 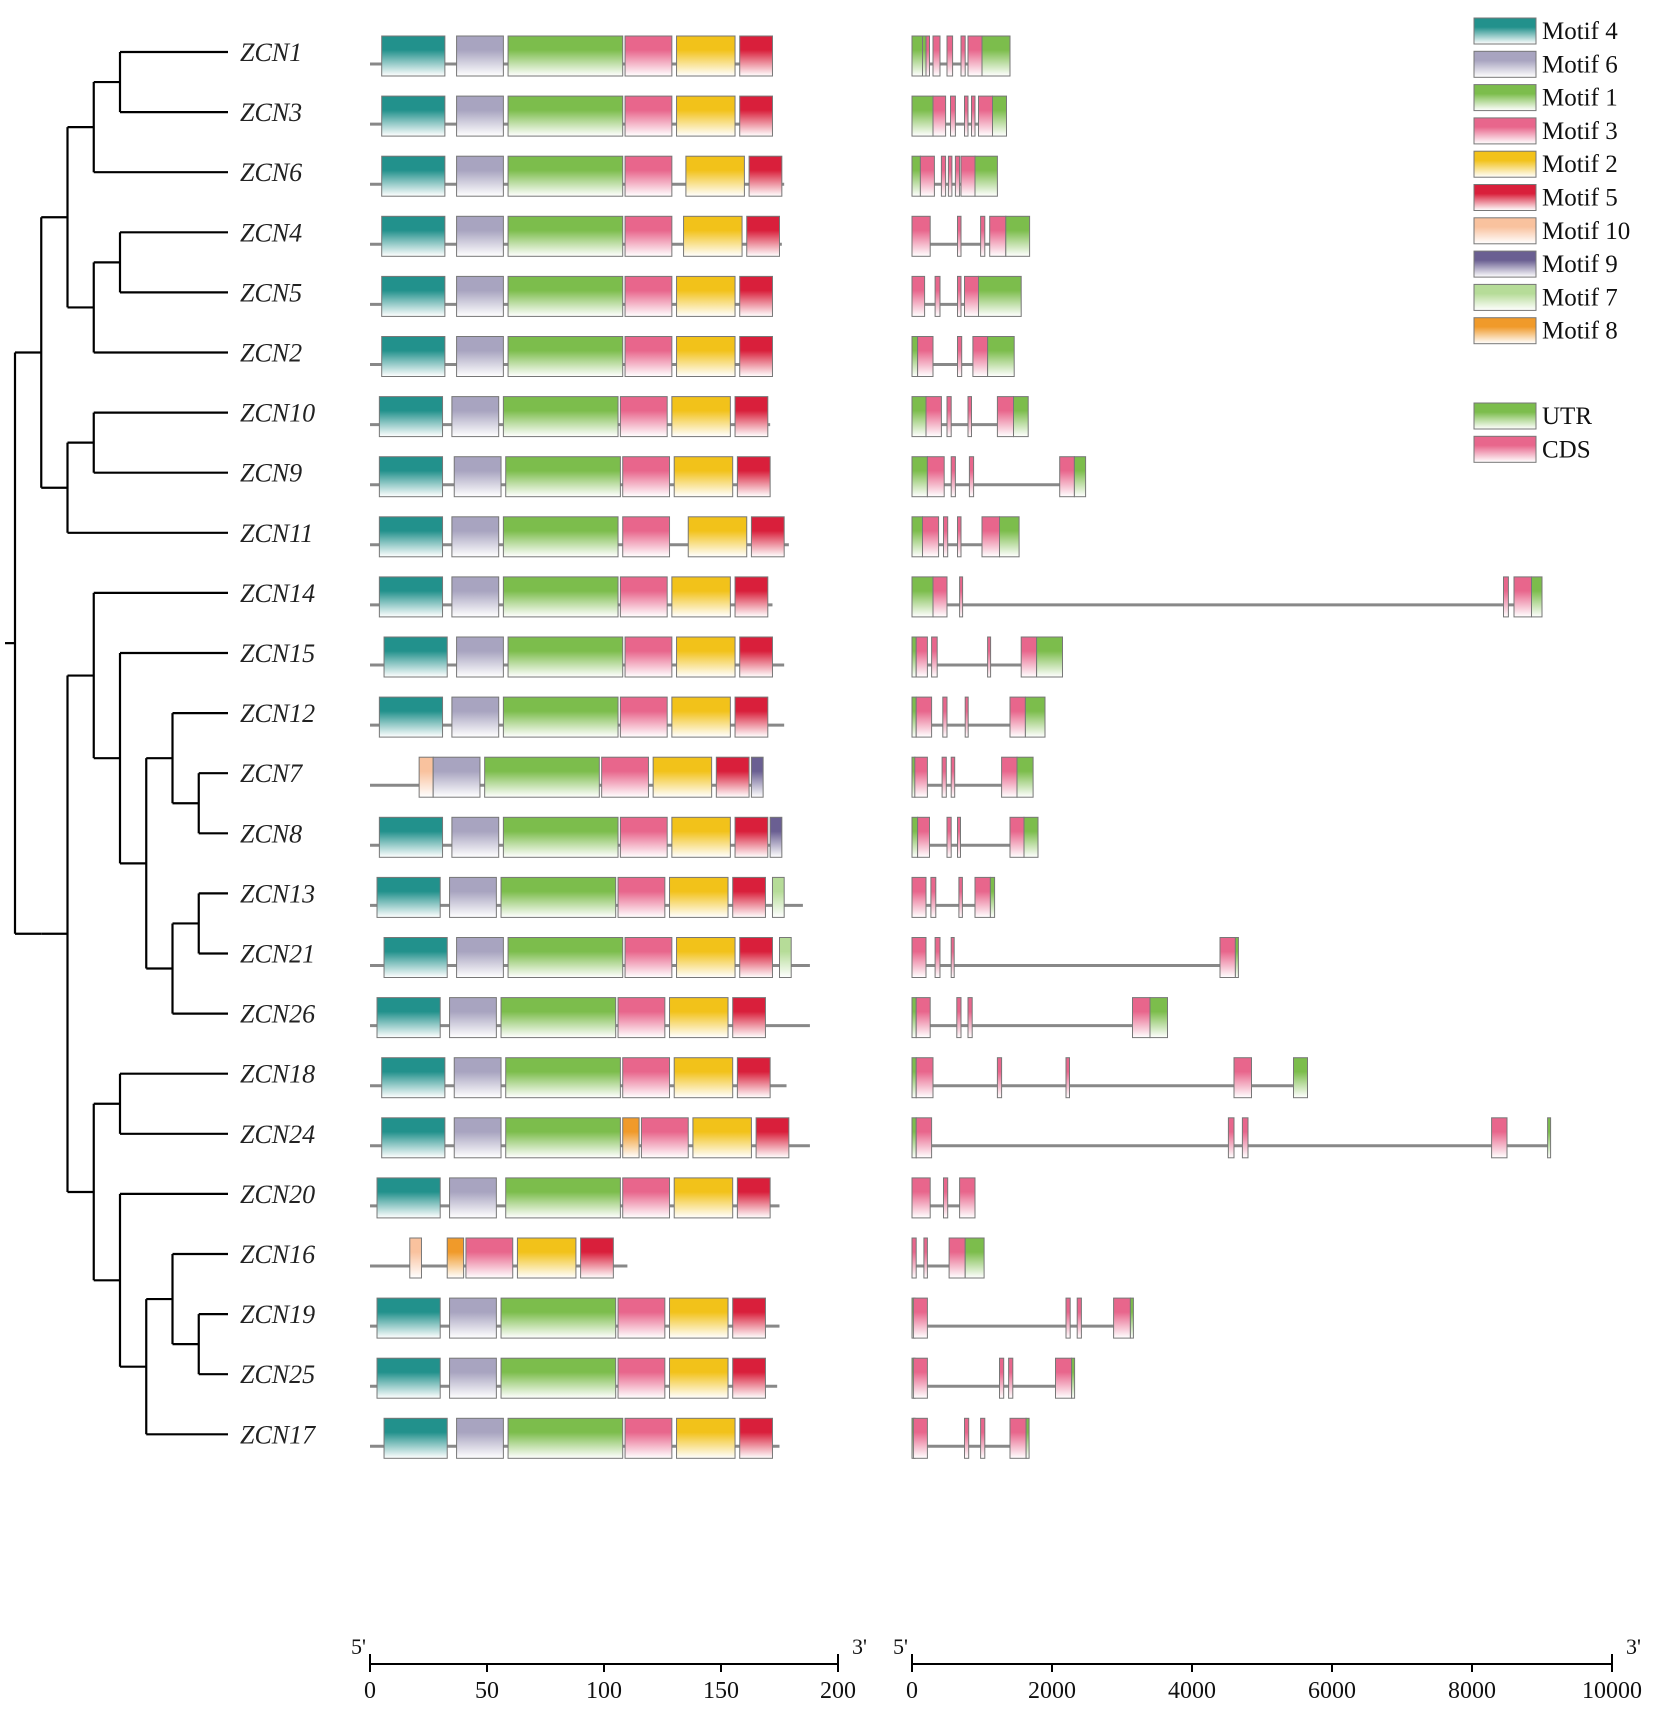 What do you see at coordinates (577, 176) in the screenshot?
I see `motif-row-zcn6` at bounding box center [577, 176].